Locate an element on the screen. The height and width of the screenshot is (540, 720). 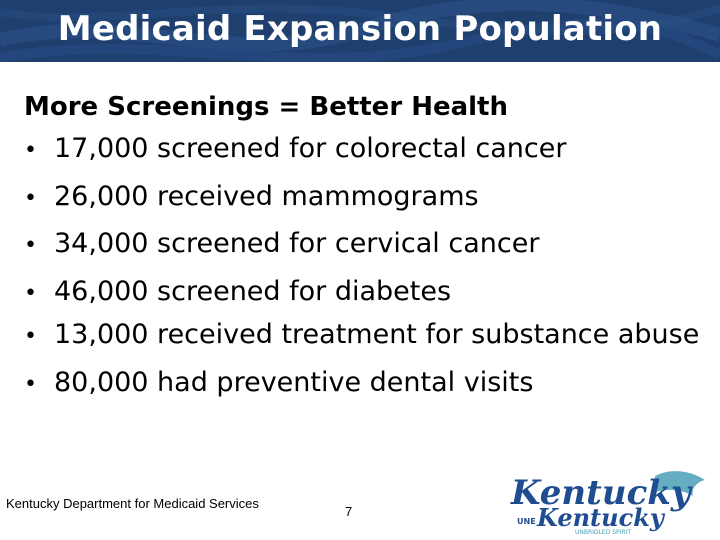
kentucky-logo: Kentucky UNE Kentucky UNBRIDLED SPIRIT is located at coordinates (607, 503).